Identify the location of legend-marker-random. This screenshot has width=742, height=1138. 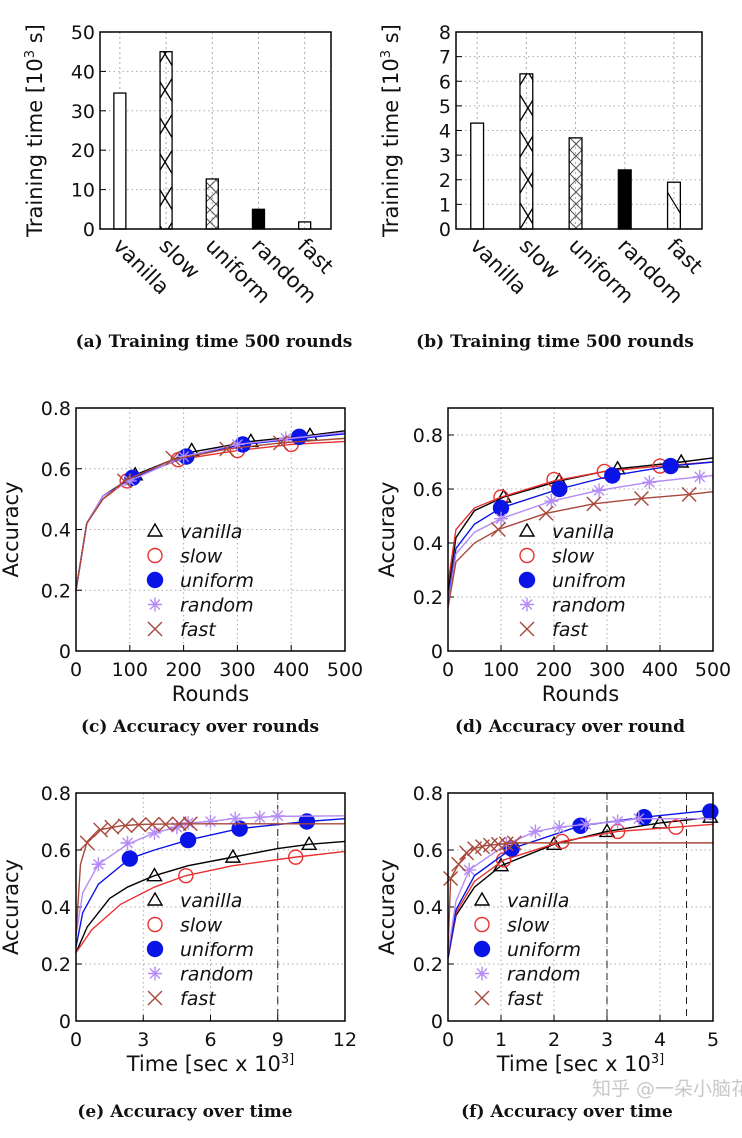
(482, 973).